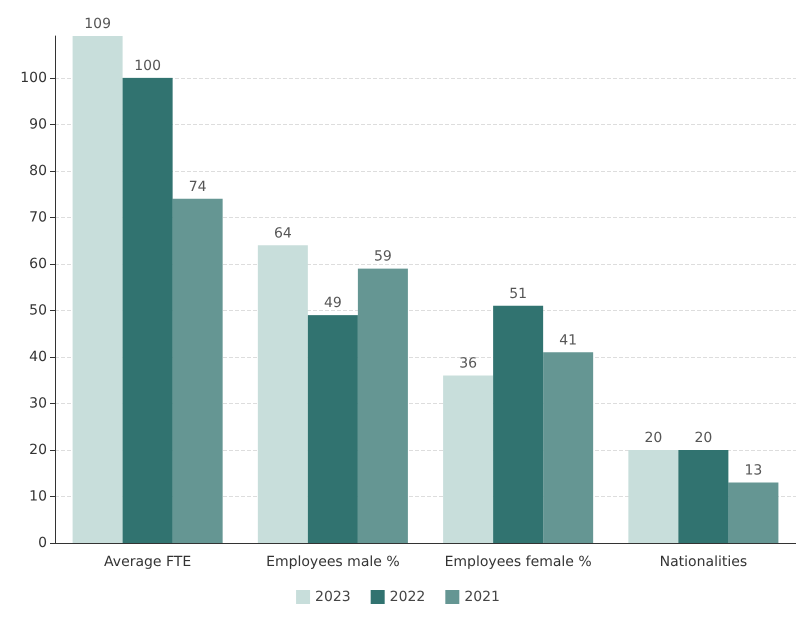 This screenshot has height=619, width=796. What do you see at coordinates (38, 403) in the screenshot?
I see `y-tick-label: 30` at bounding box center [38, 403].